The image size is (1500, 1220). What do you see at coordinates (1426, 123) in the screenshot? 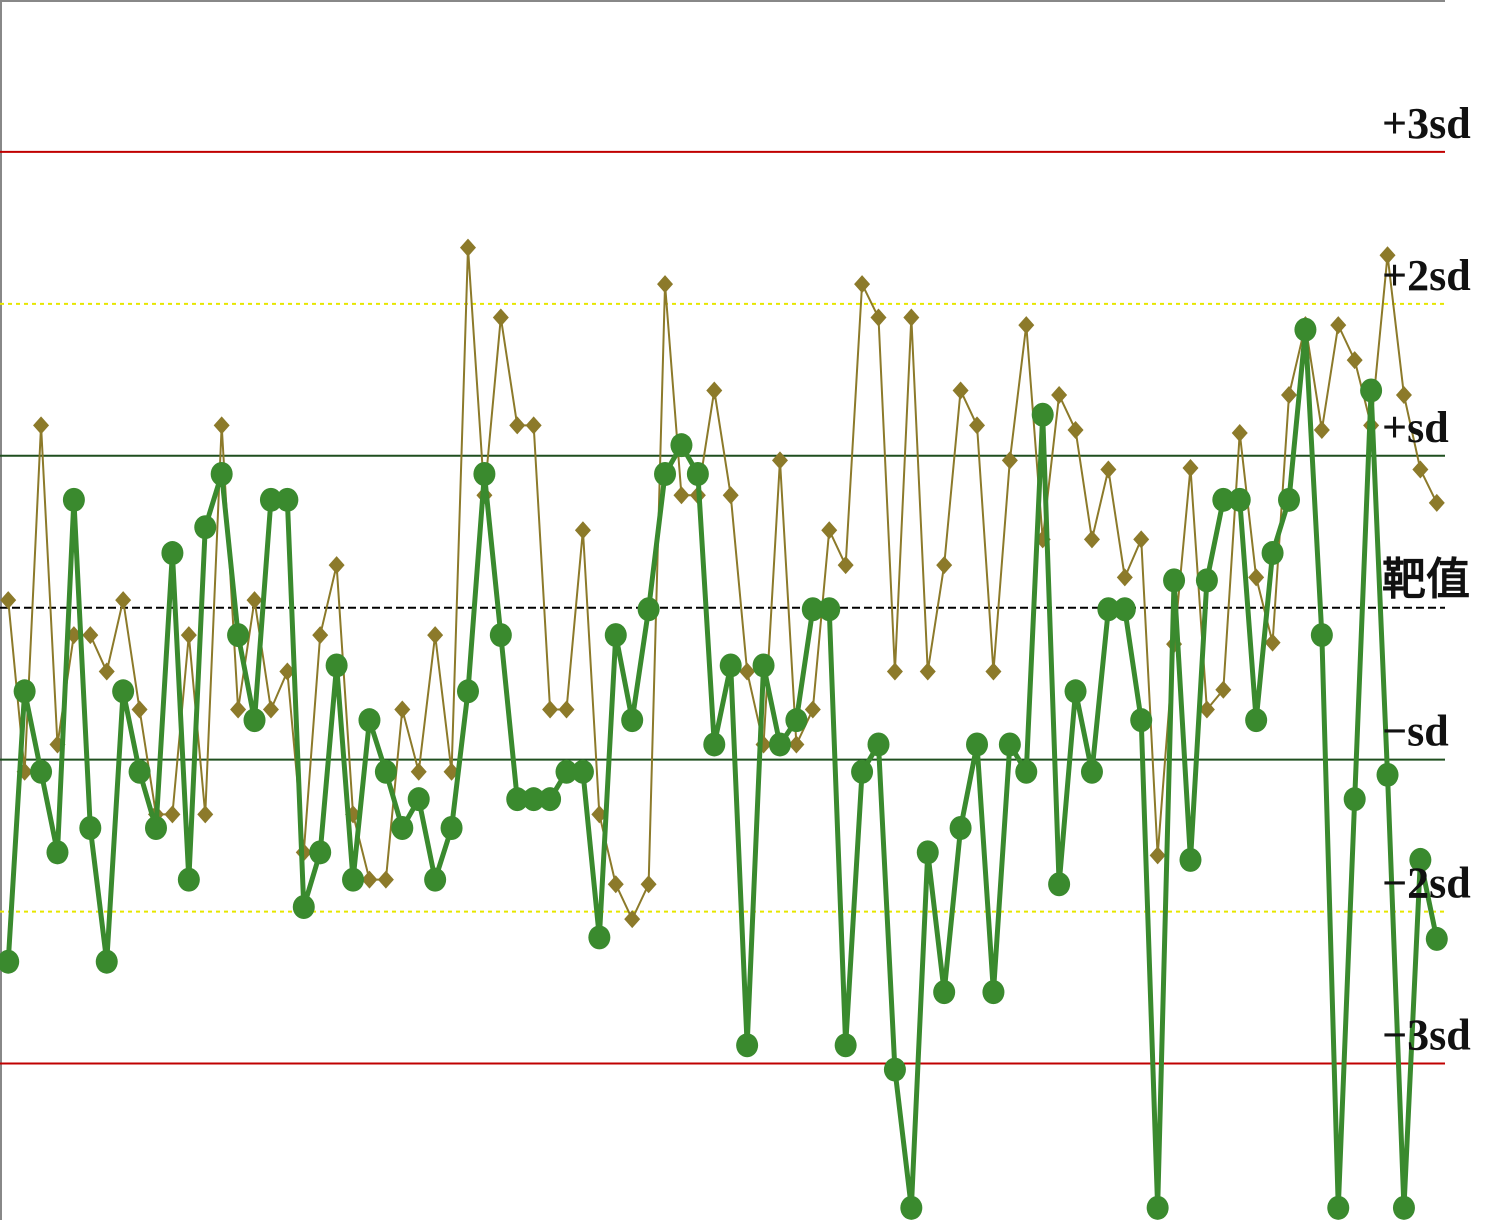
I see `y-tick-label: +3sd` at bounding box center [1426, 123].